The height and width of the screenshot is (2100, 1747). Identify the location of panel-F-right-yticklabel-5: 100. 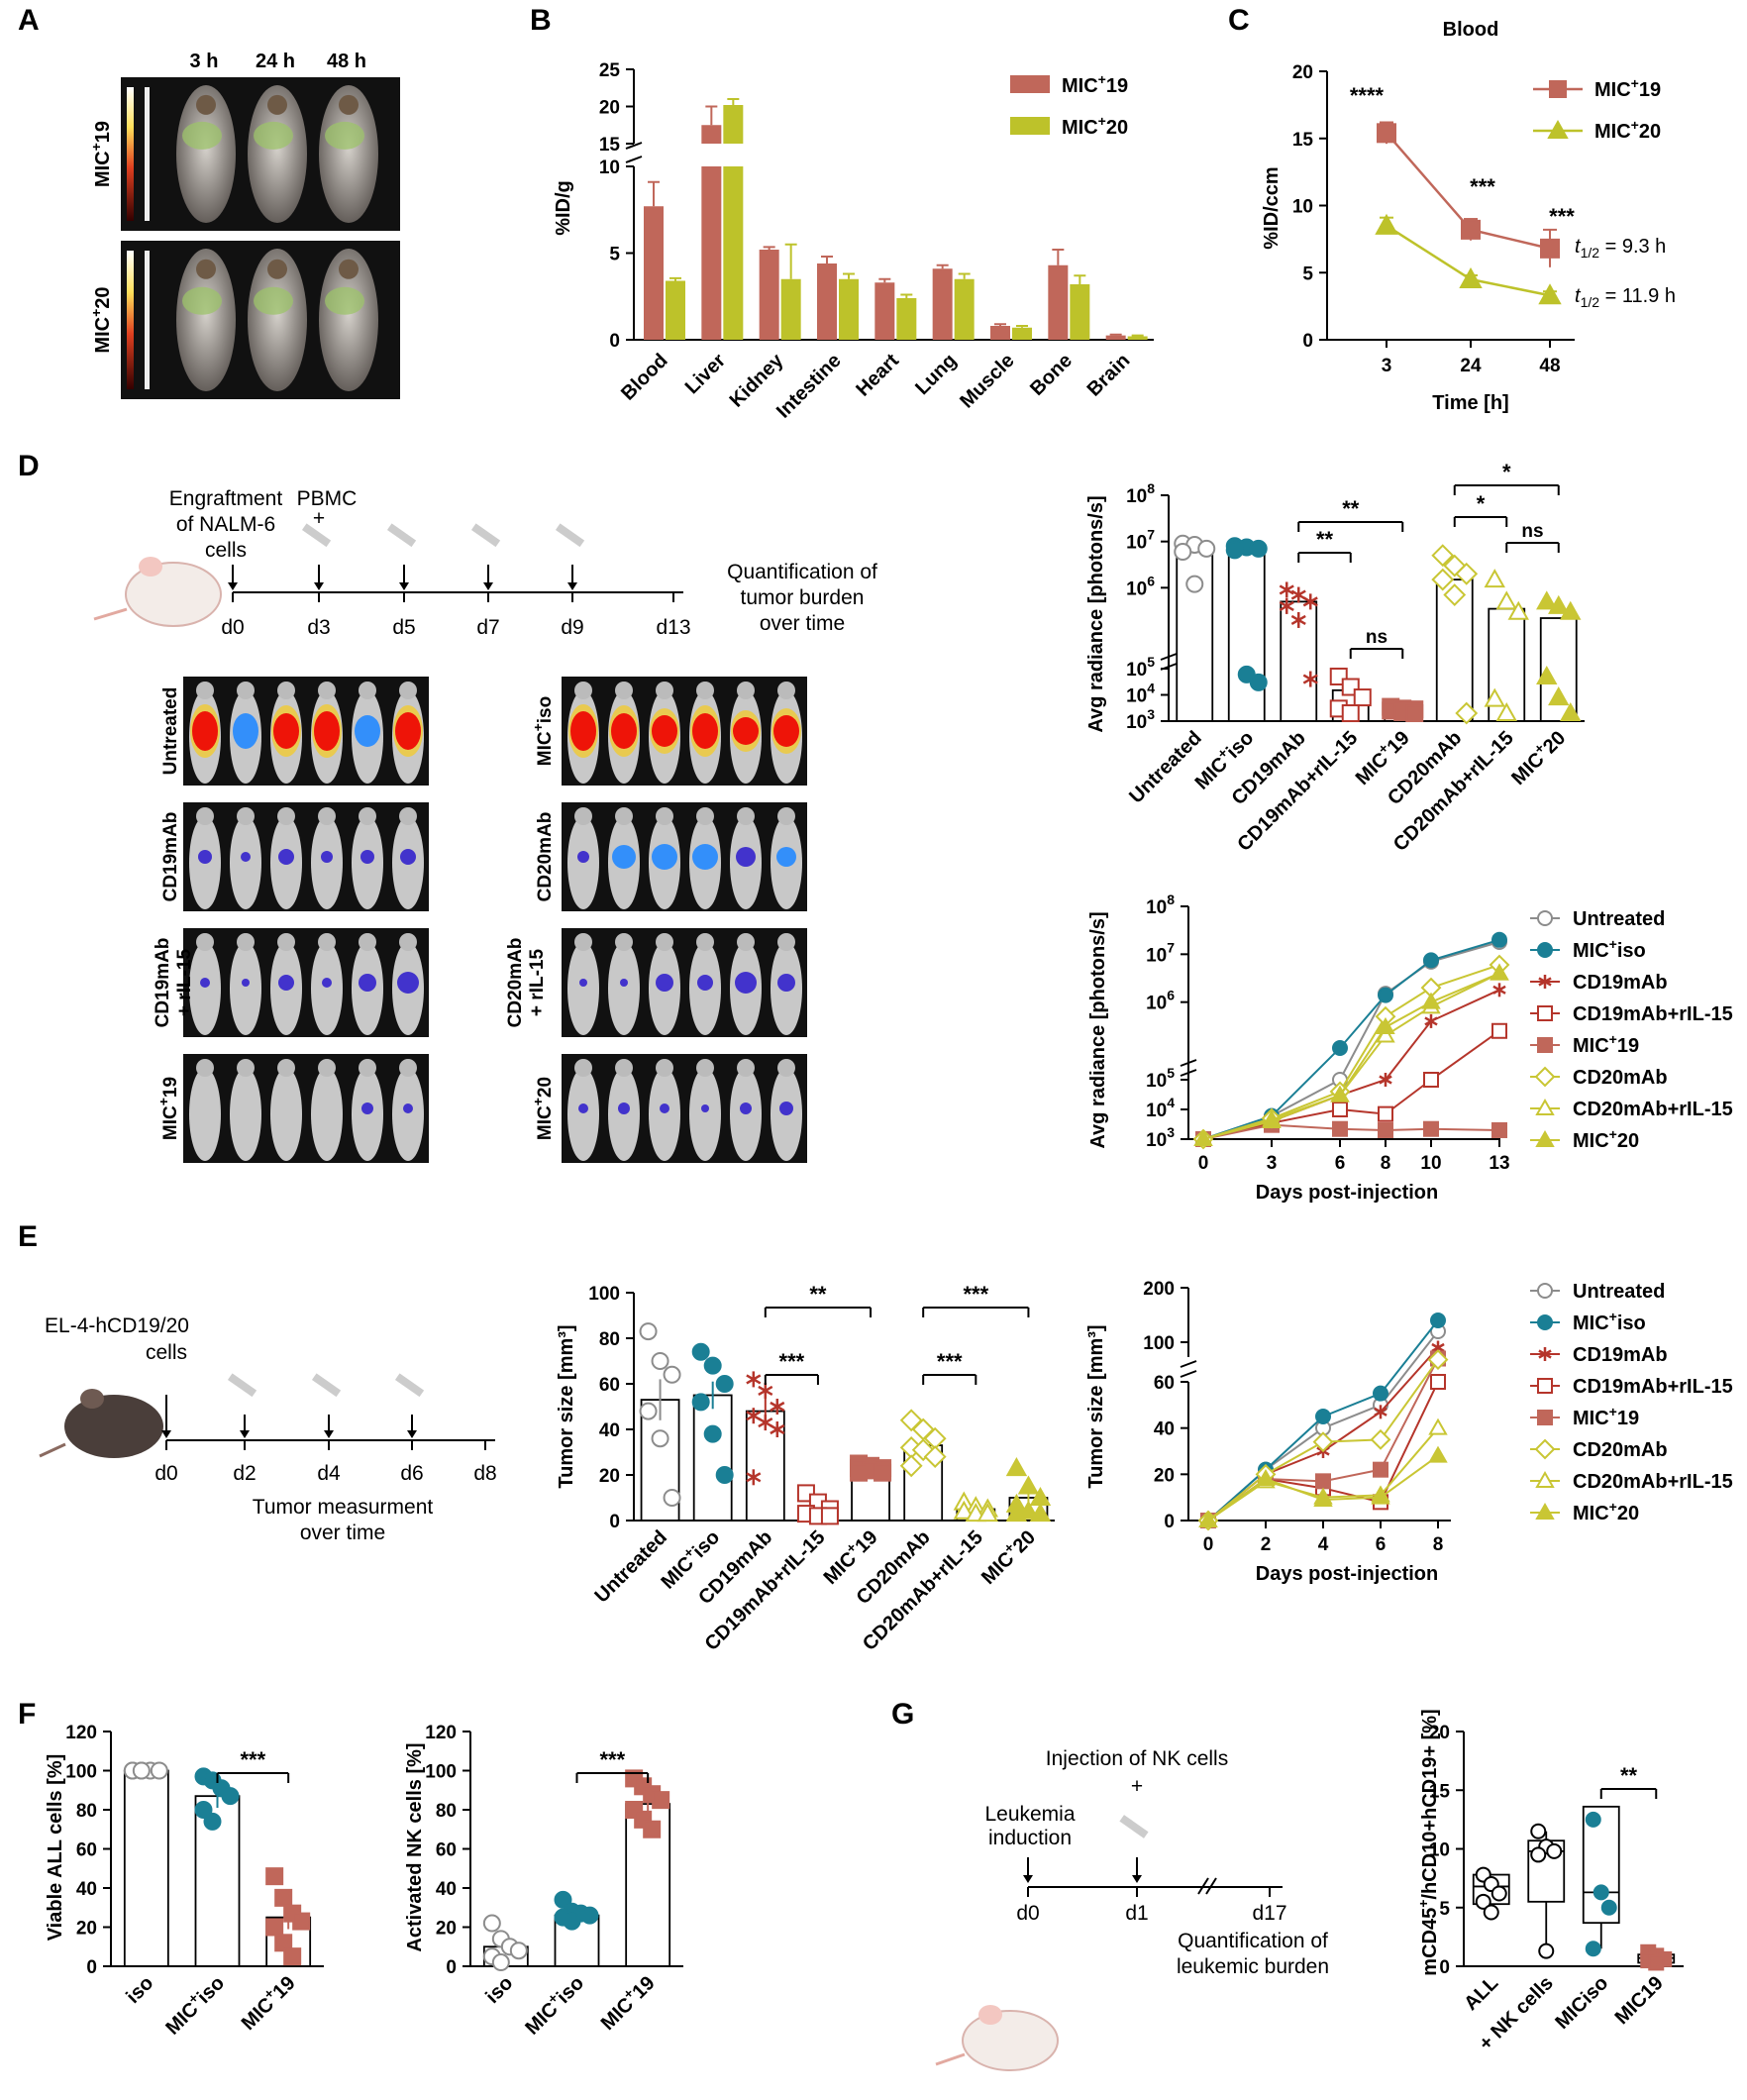
(441, 1772).